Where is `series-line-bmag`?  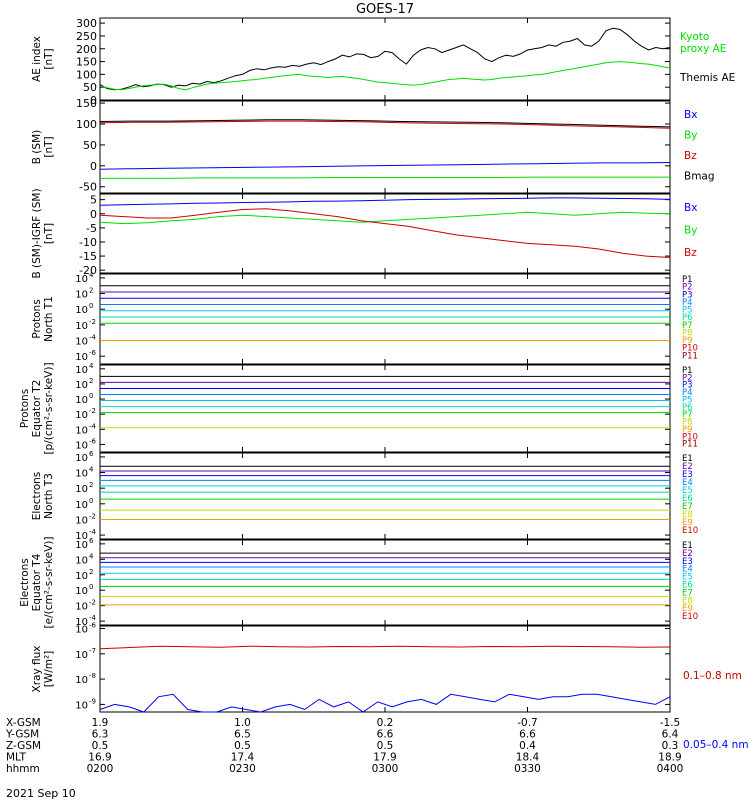
series-line-bmag is located at coordinates (385, 123).